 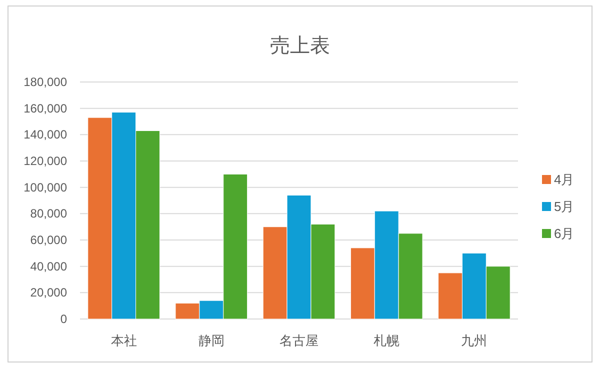 What do you see at coordinates (211, 340) in the screenshot?
I see `x-tick-label: 静岡` at bounding box center [211, 340].